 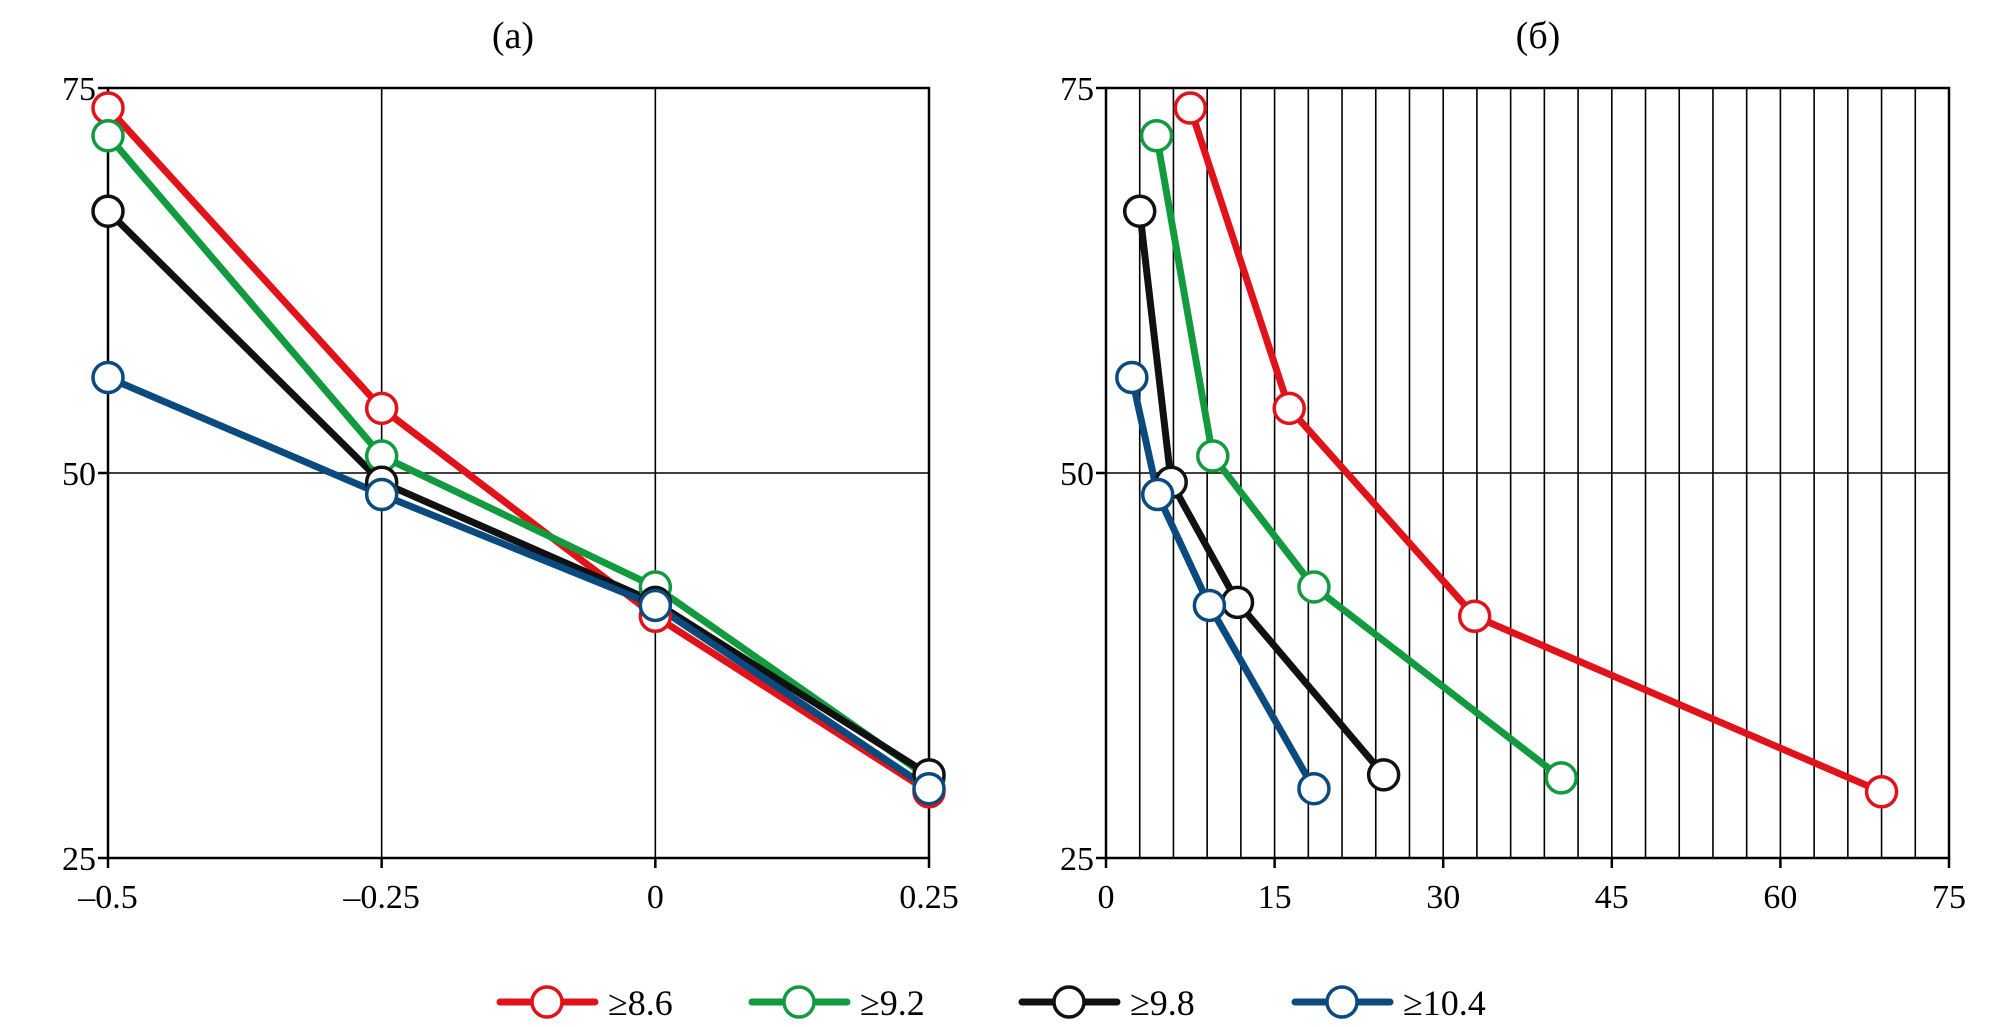 I want to click on x-tick-label: 30, so click(x=1443, y=897).